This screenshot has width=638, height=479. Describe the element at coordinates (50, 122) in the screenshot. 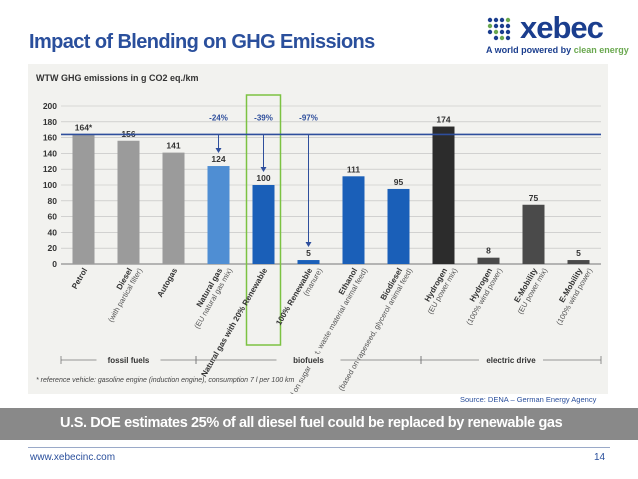

I see `y-tick-label: 180` at that location.